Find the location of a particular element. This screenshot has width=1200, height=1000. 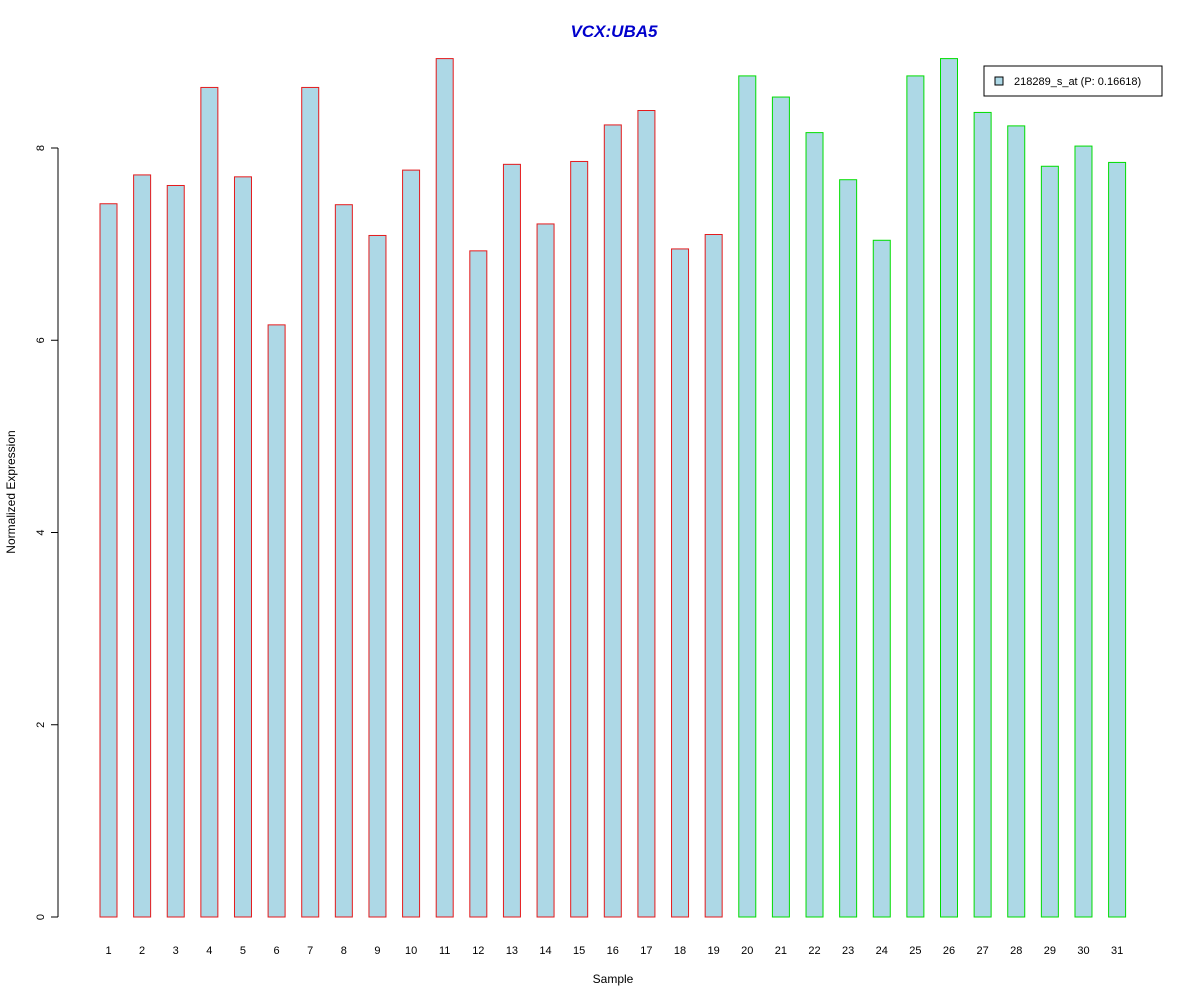

x-tick-label: 26 is located at coordinates (949, 951).